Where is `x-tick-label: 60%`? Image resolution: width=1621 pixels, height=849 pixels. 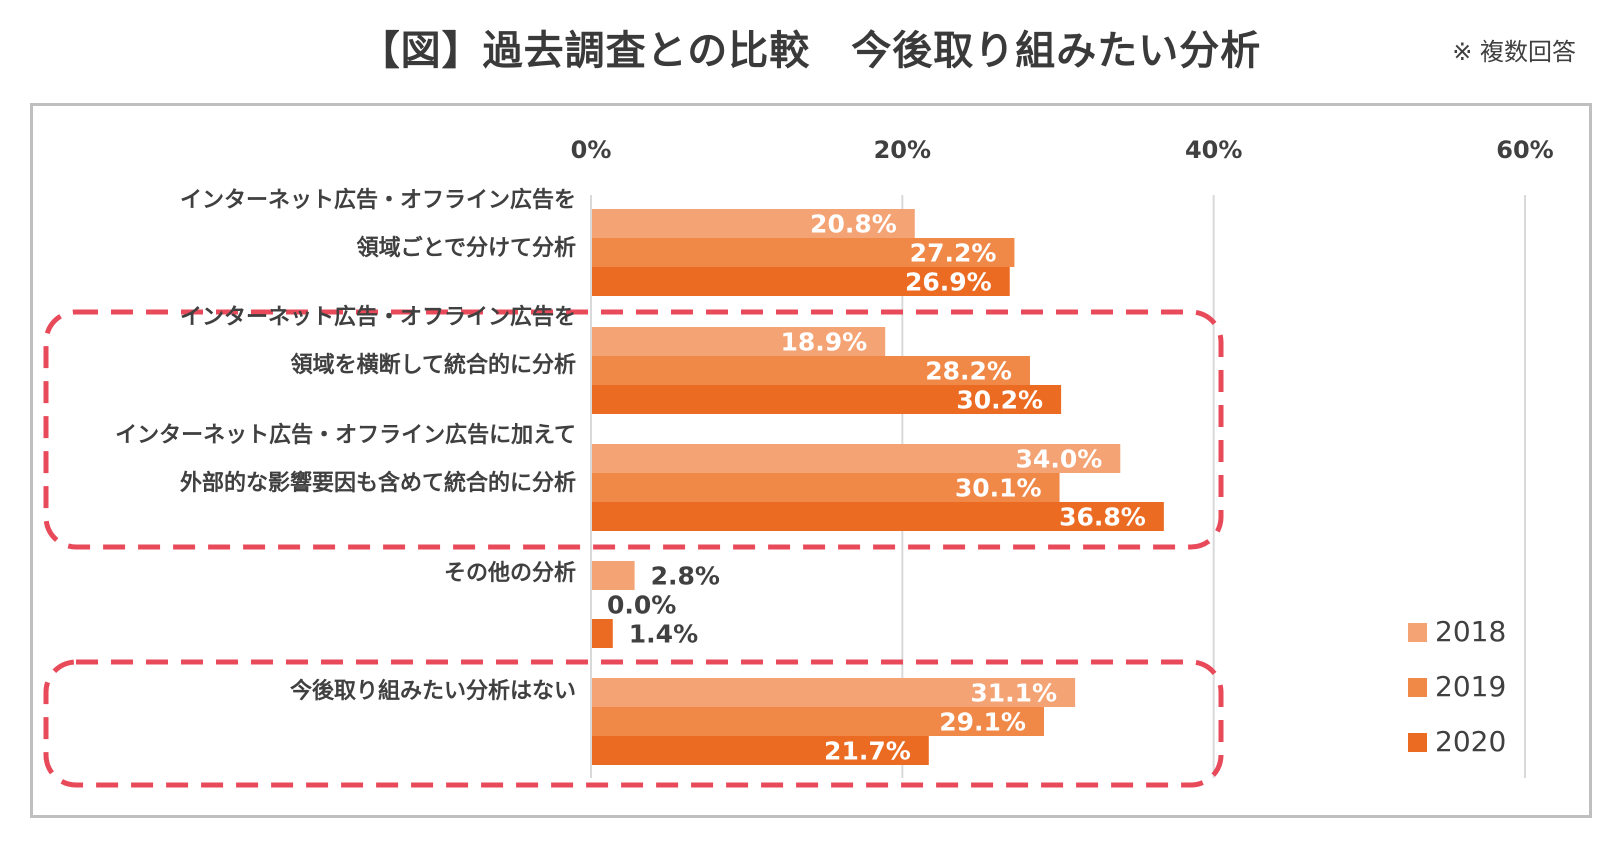
x-tick-label: 60% is located at coordinates (1524, 150).